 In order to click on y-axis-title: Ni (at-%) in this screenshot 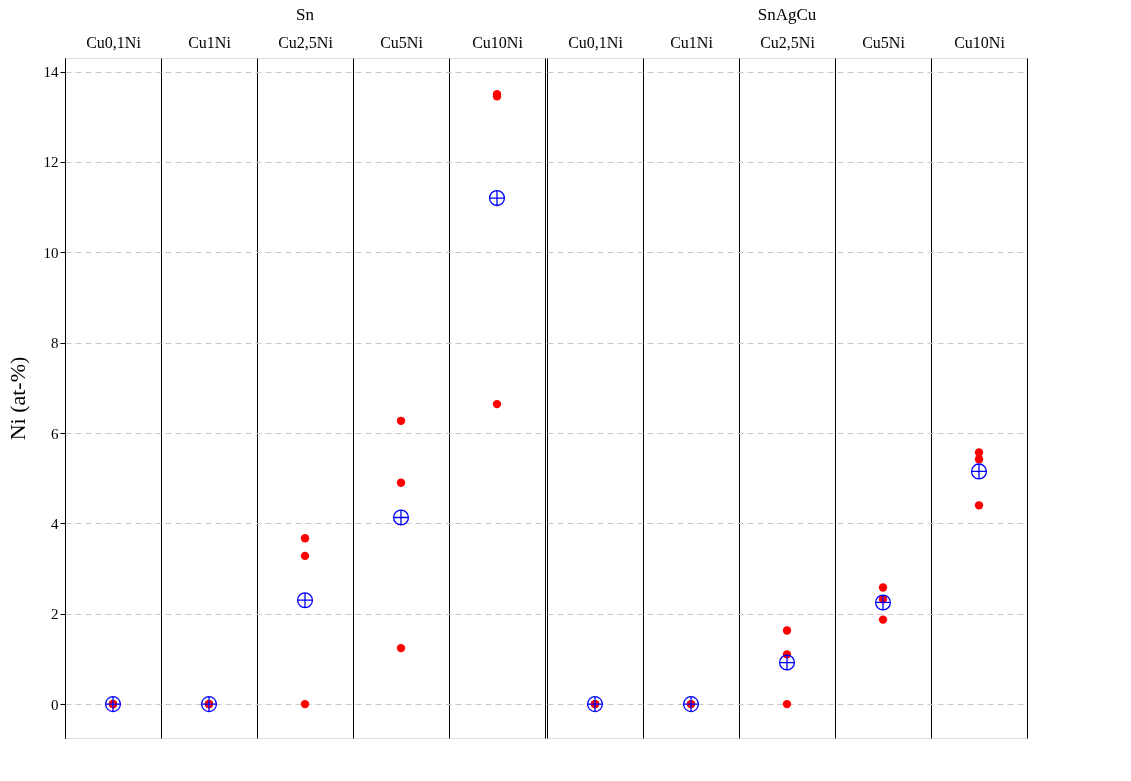, I will do `click(17, 398)`.